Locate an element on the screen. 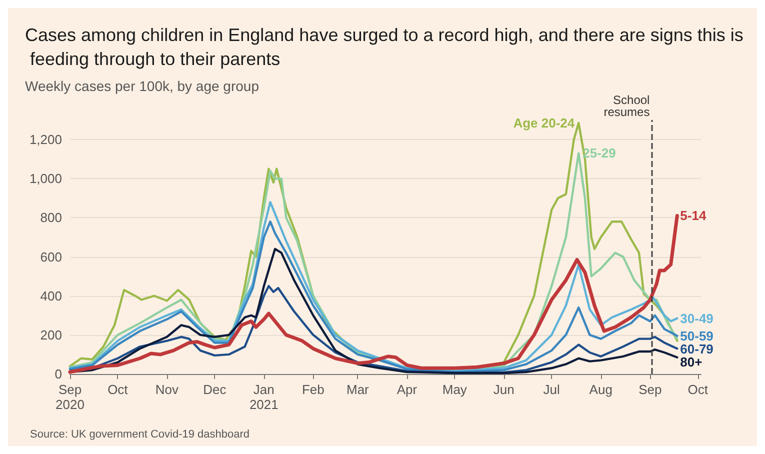  x-tick-label: Mar is located at coordinates (358, 389).